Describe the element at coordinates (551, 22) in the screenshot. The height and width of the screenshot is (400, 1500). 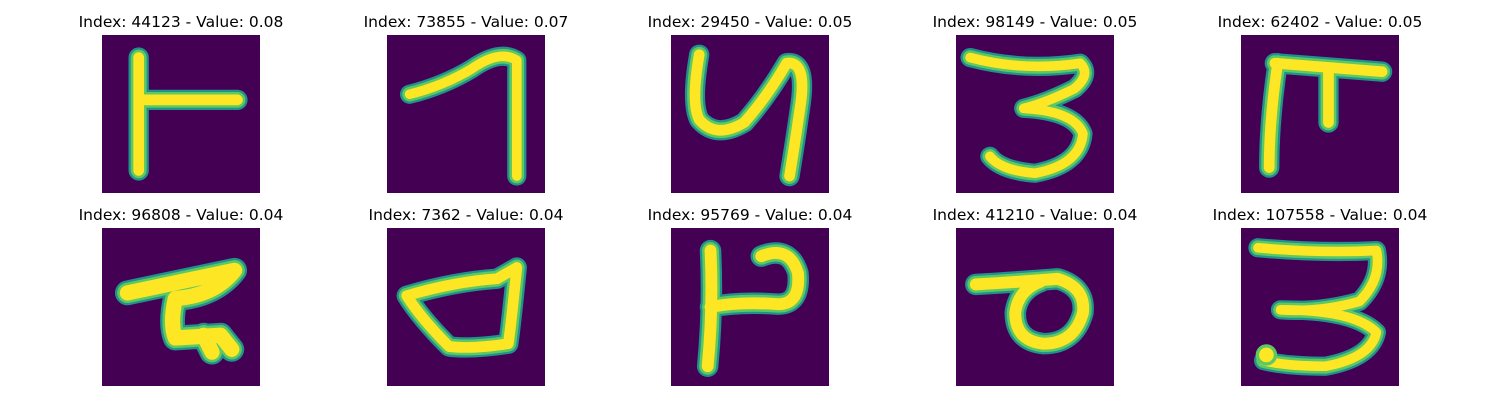
I see `panel-value: 0.07` at that location.